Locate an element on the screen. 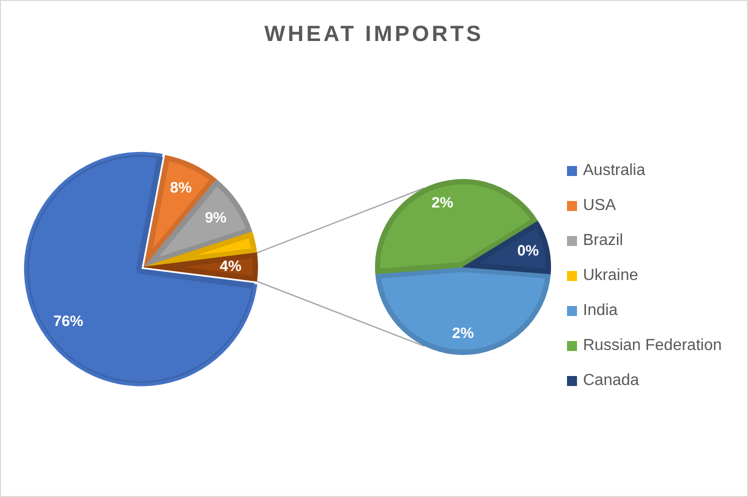 The width and height of the screenshot is (748, 497). legend-label: USA is located at coordinates (599, 206).